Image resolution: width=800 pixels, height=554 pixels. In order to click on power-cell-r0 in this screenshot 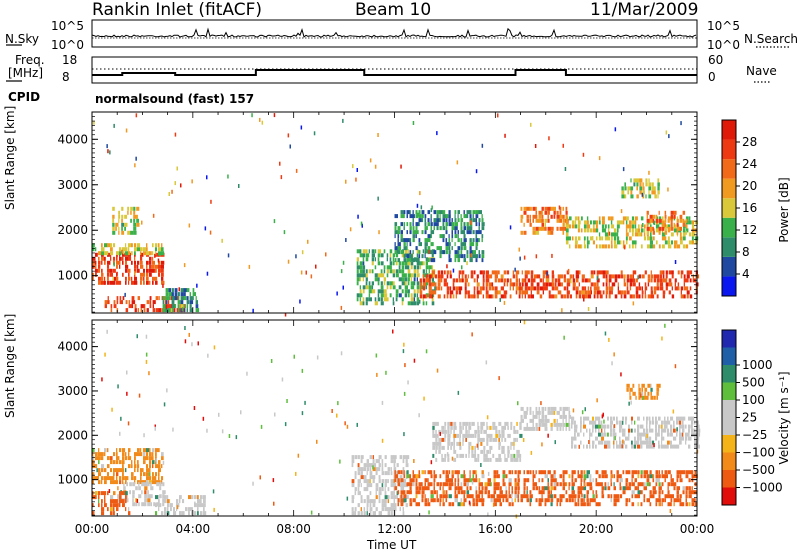, I will do `click(126, 278)`.